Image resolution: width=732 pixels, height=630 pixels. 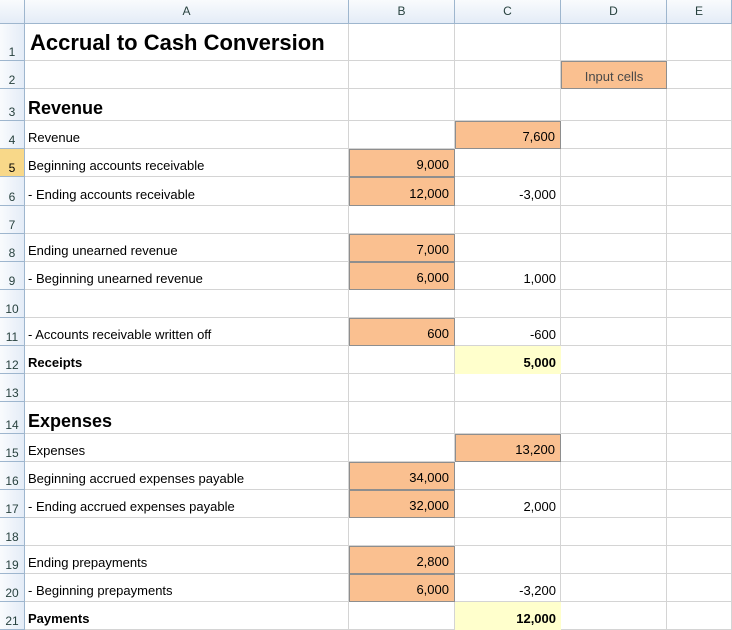 What do you see at coordinates (699, 588) in the screenshot?
I see `cell-e20` at bounding box center [699, 588].